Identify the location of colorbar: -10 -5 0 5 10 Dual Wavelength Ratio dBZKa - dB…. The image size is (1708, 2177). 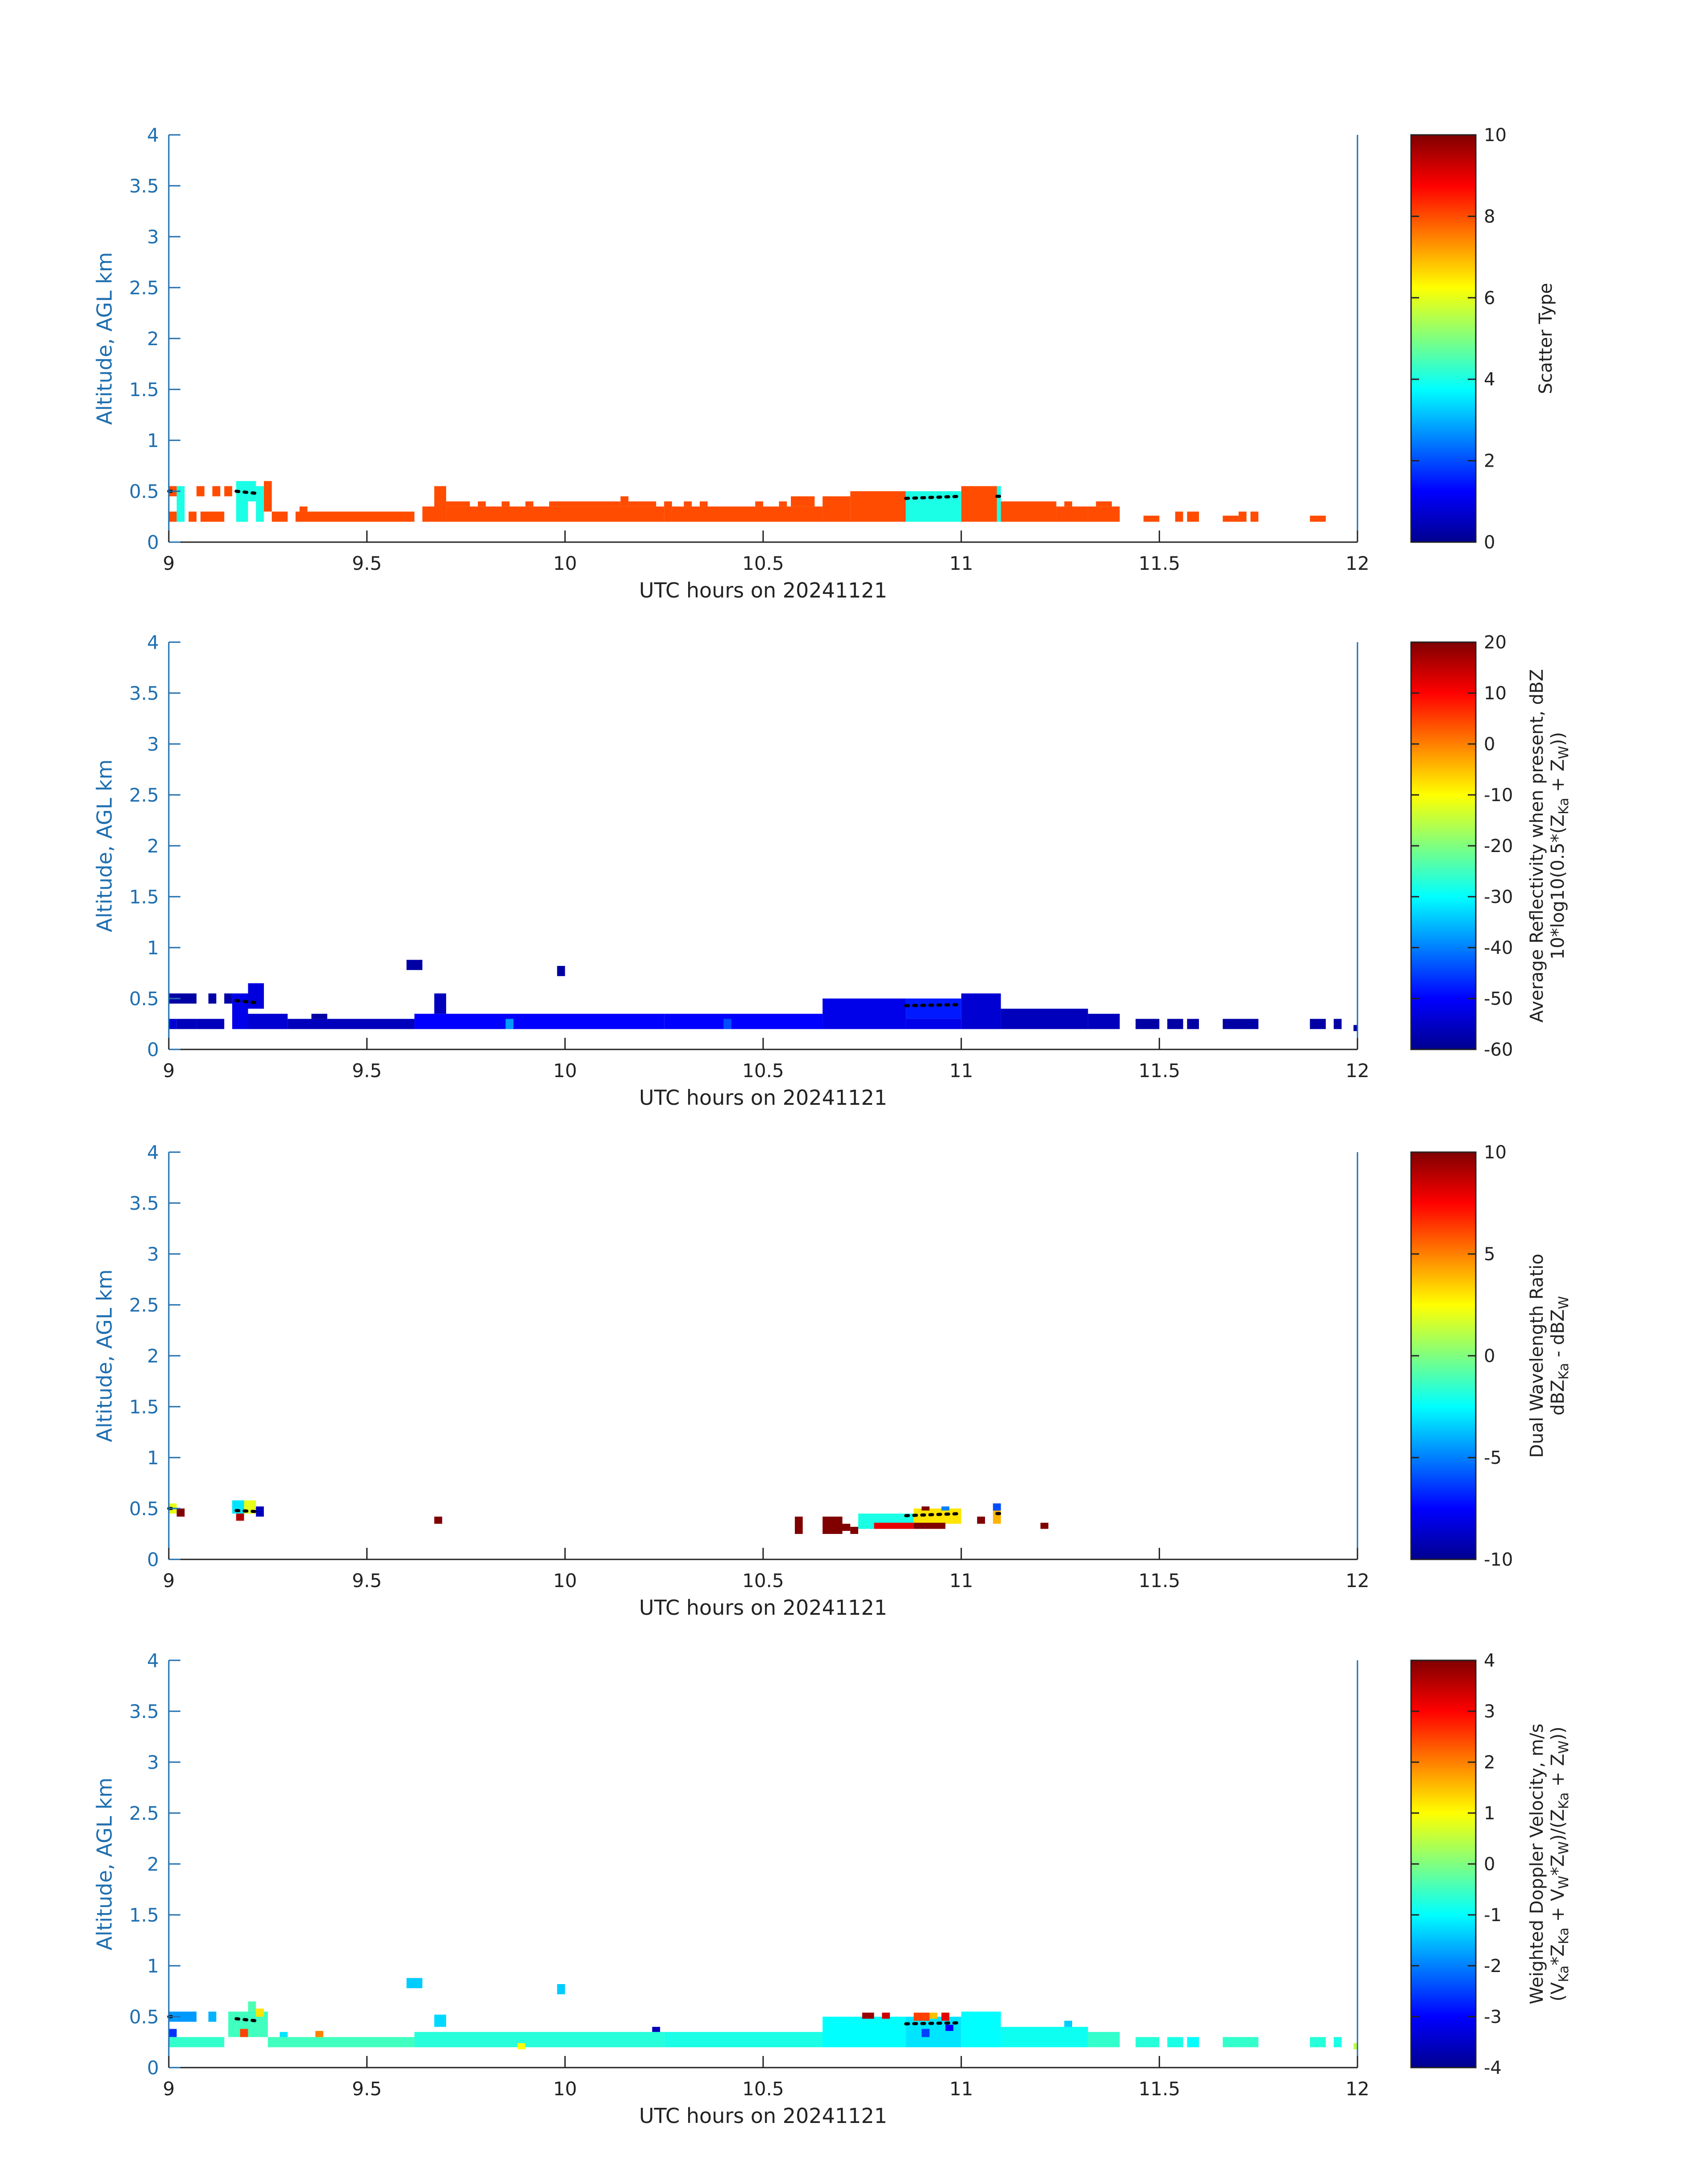
(1491, 1356).